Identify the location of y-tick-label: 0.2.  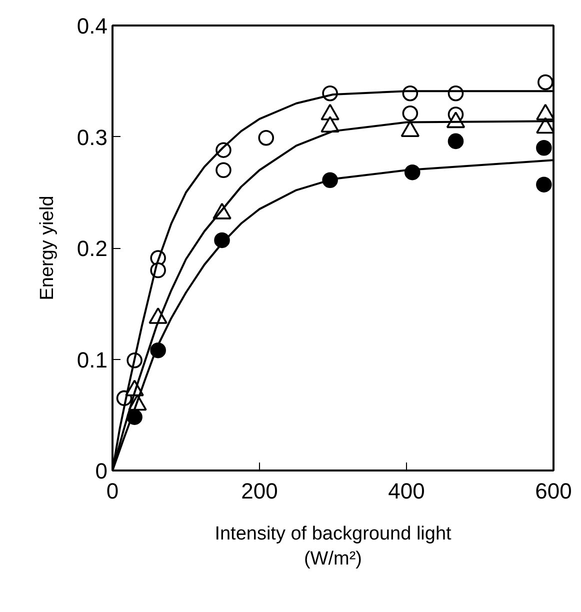
(92, 248).